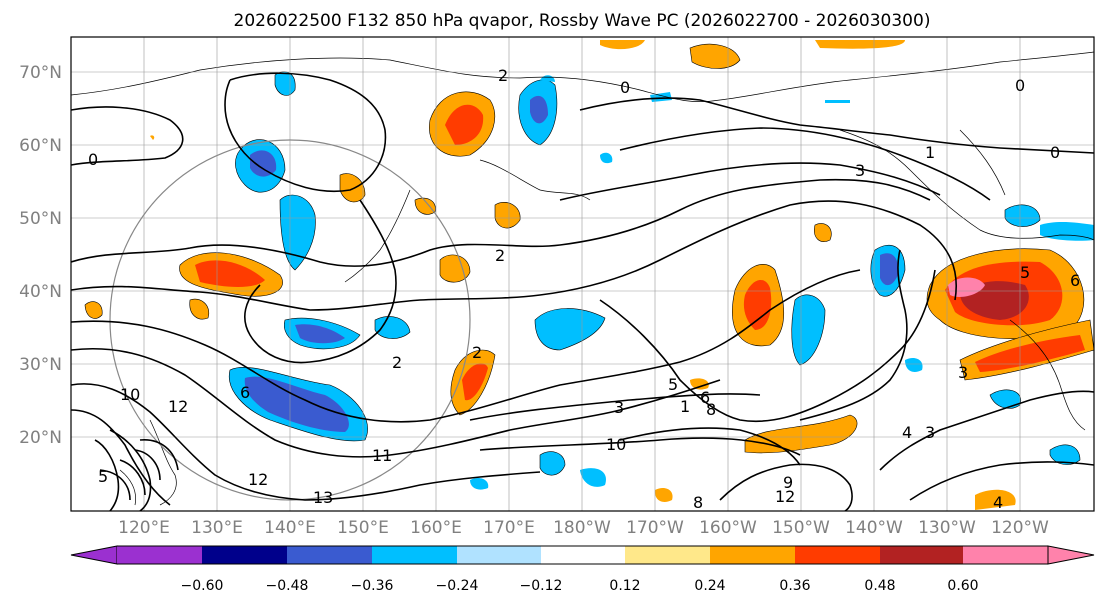  What do you see at coordinates (40, 365) in the screenshot?
I see `lat-label: 30°N` at bounding box center [40, 365].